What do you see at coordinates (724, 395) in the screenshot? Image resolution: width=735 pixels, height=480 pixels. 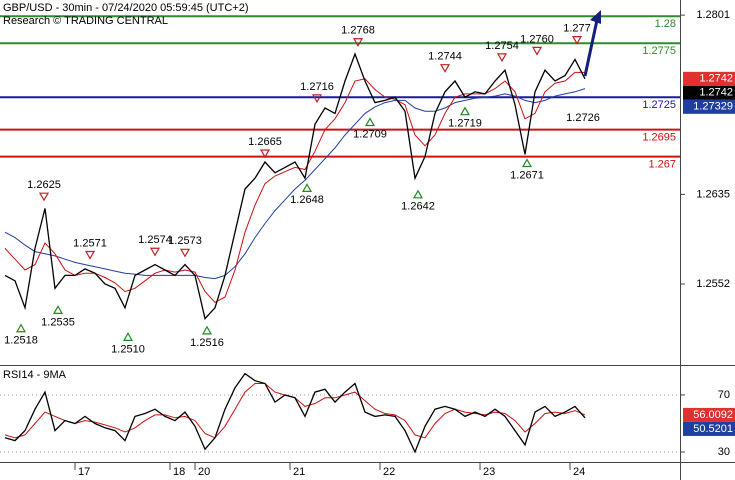 I see `y-tick-label: 70` at bounding box center [724, 395].